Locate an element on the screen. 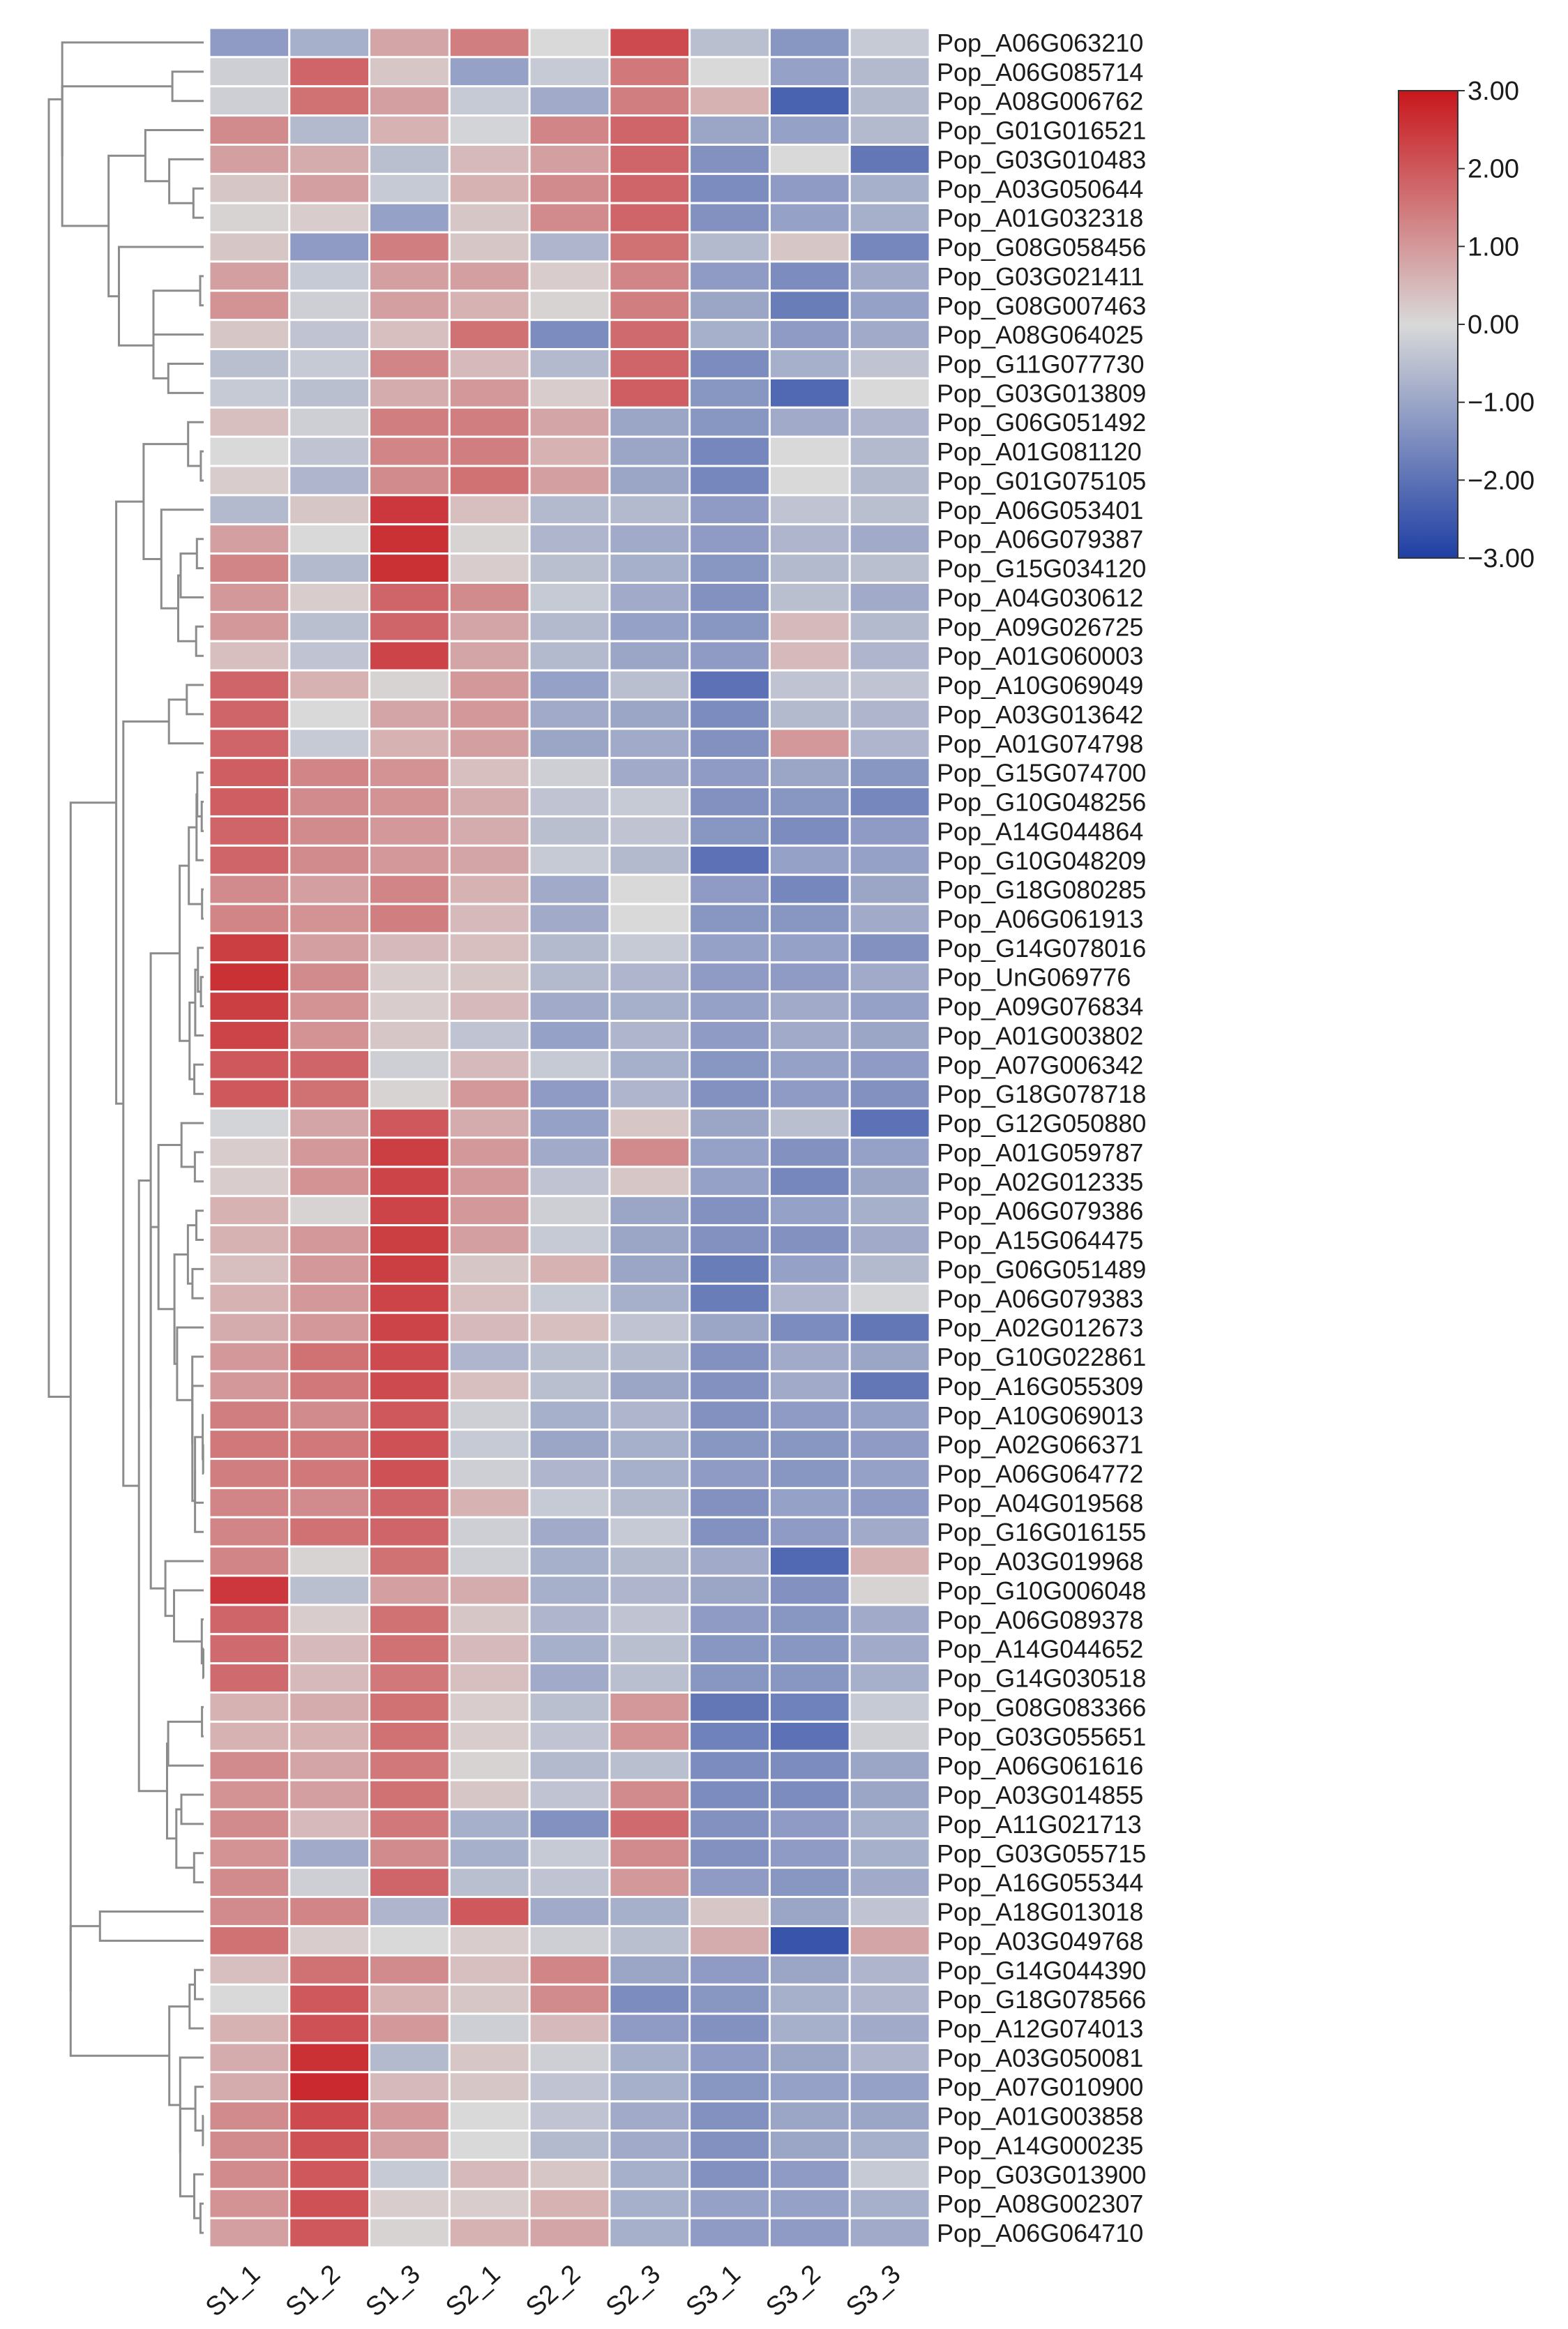 The height and width of the screenshot is (2329, 1568). column-label: S3_1 is located at coordinates (713, 2291).